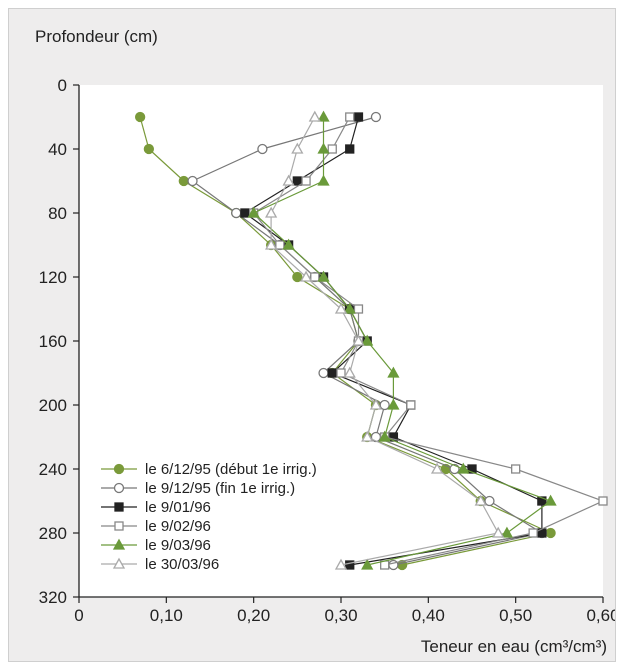 The height and width of the screenshot is (670, 624). I want to click on x-tick-label: 0,10, so click(166, 615).